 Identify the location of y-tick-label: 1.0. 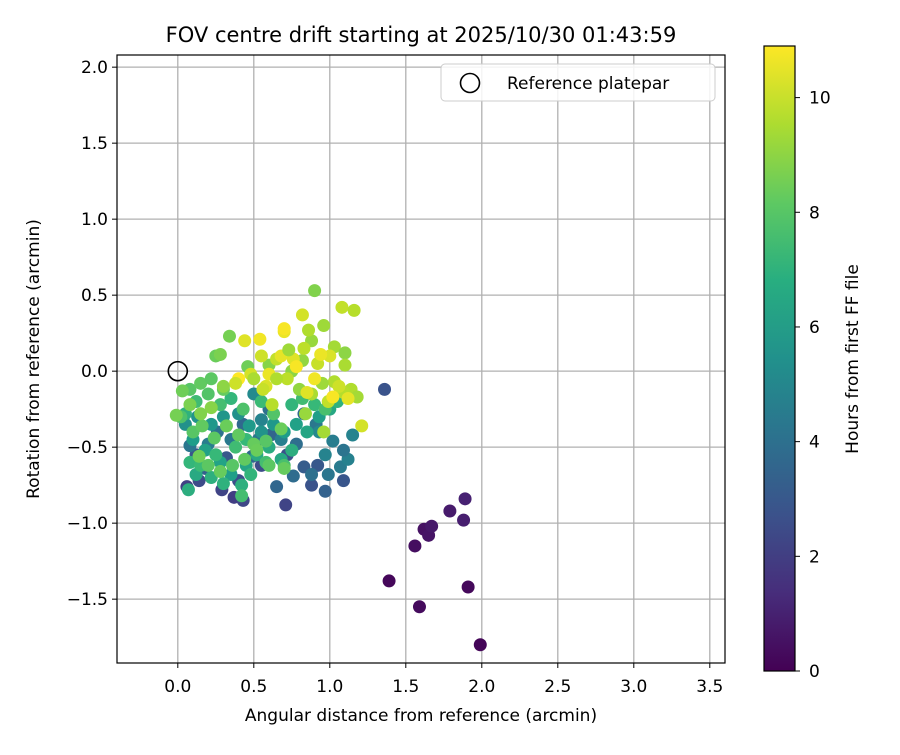
(94, 220).